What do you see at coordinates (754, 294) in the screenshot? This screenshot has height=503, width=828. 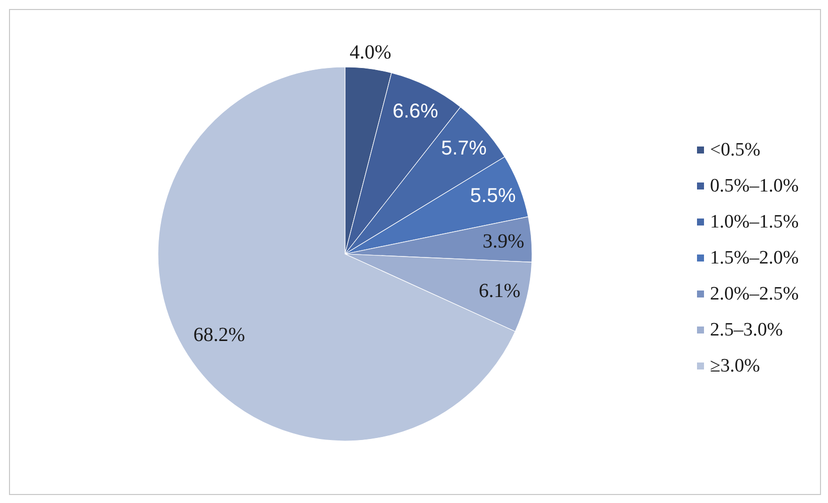 I see `legend-label: 2.0%–2.5%` at bounding box center [754, 294].